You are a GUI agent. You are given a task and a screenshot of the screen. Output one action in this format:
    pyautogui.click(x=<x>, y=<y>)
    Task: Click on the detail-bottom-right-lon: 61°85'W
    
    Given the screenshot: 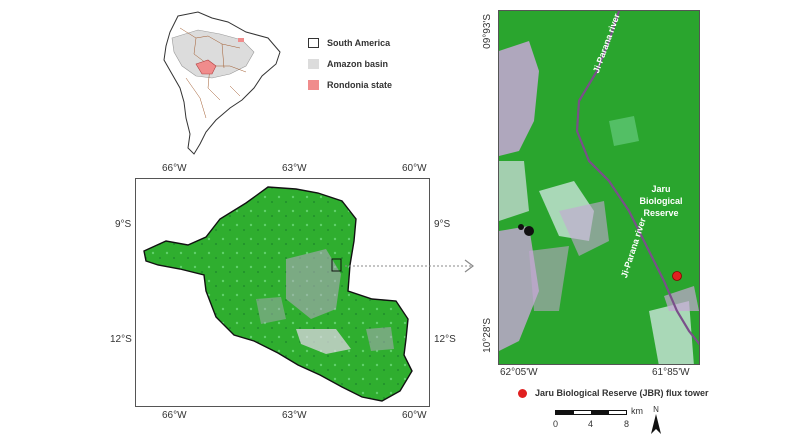 What is the action you would take?
    pyautogui.click(x=671, y=372)
    